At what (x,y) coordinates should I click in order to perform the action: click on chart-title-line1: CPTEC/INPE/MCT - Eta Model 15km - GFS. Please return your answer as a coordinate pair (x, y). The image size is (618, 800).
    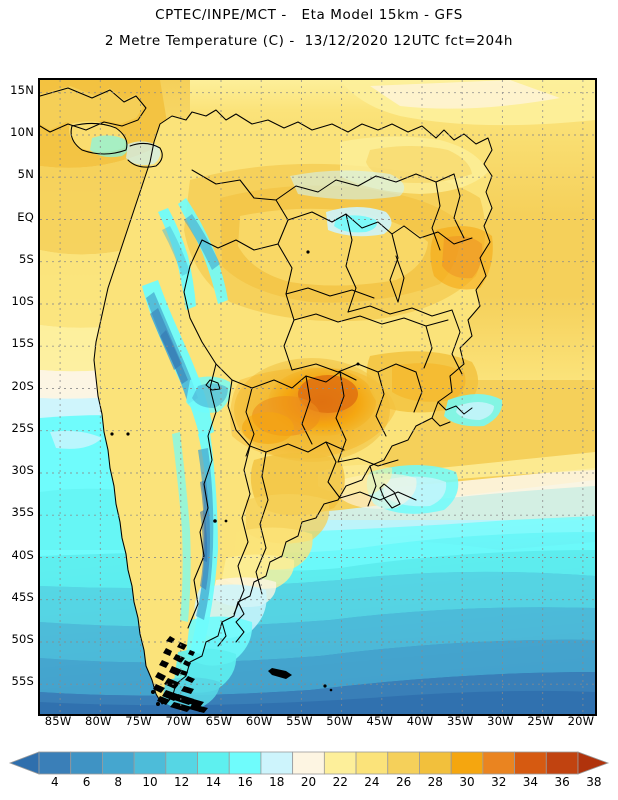
    Looking at the image, I should click on (309, 15).